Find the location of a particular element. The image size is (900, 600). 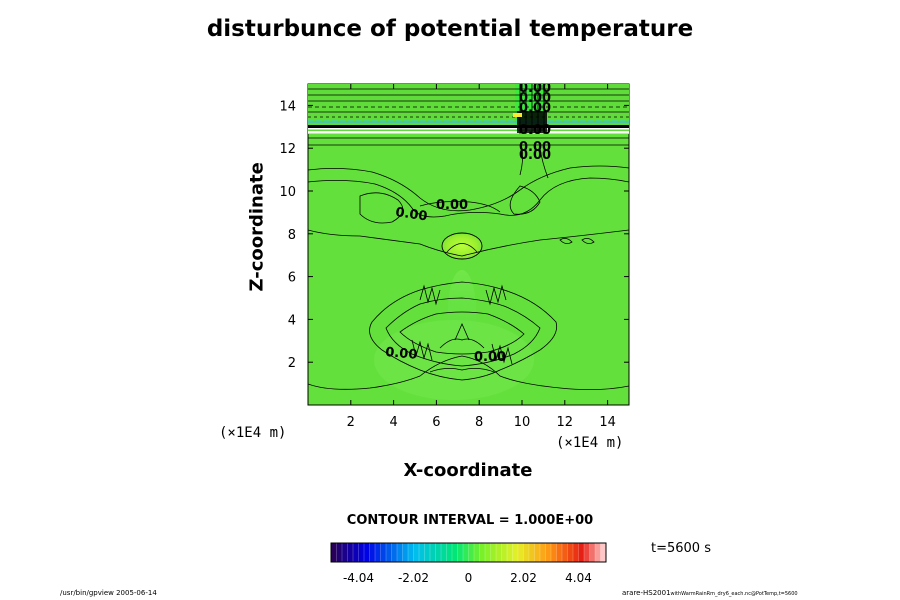

plume is located at coordinates (462, 310).